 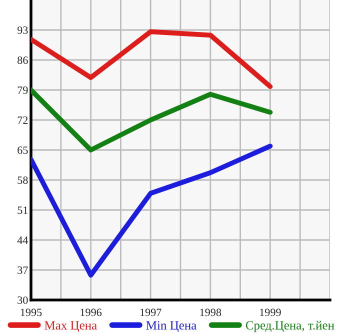 What do you see at coordinates (31, 312) in the screenshot?
I see `x-tick-label: 1995` at bounding box center [31, 312].